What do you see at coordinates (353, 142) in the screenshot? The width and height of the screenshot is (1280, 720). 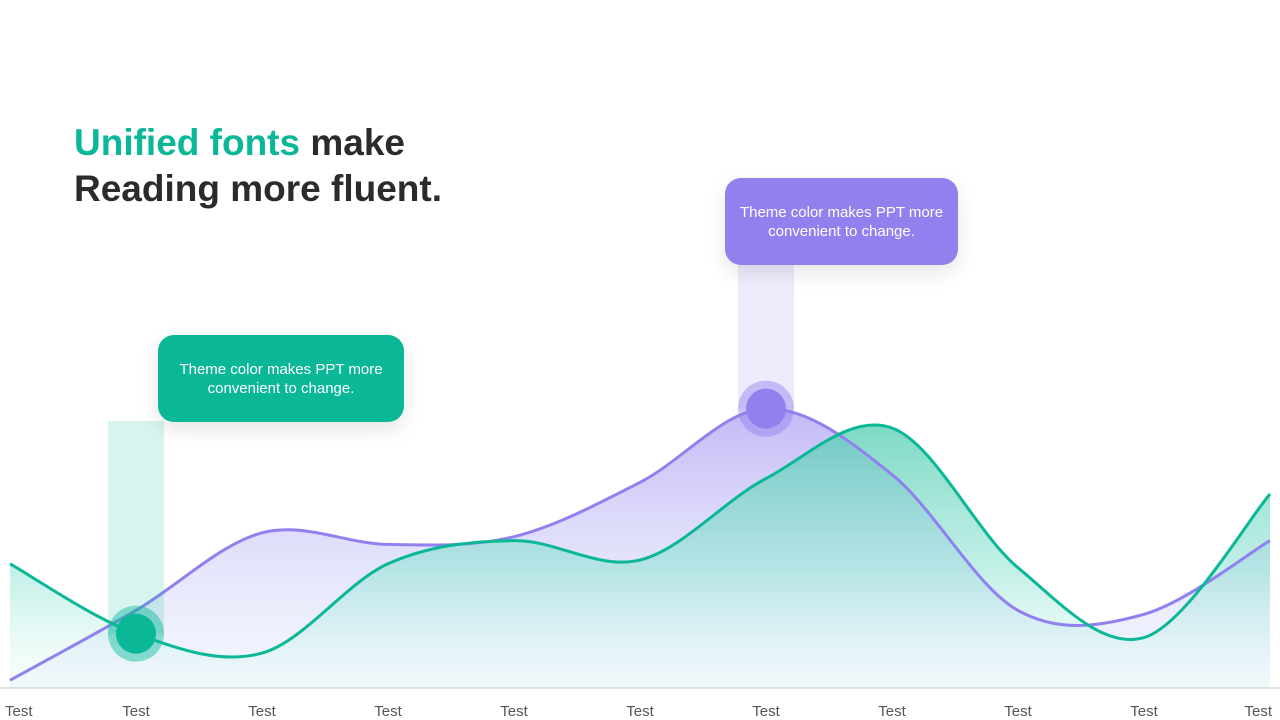 I see `title-rest: make` at bounding box center [353, 142].